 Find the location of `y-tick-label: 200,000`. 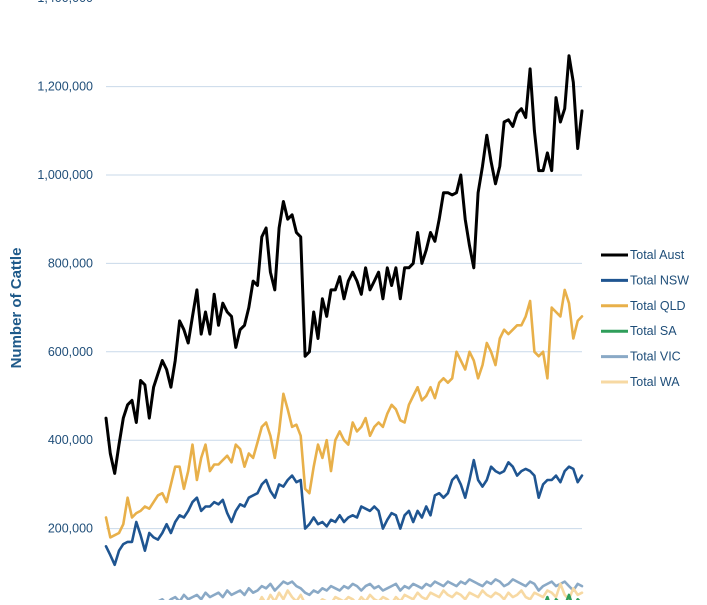

y-tick-label: 200,000 is located at coordinates (70, 529).